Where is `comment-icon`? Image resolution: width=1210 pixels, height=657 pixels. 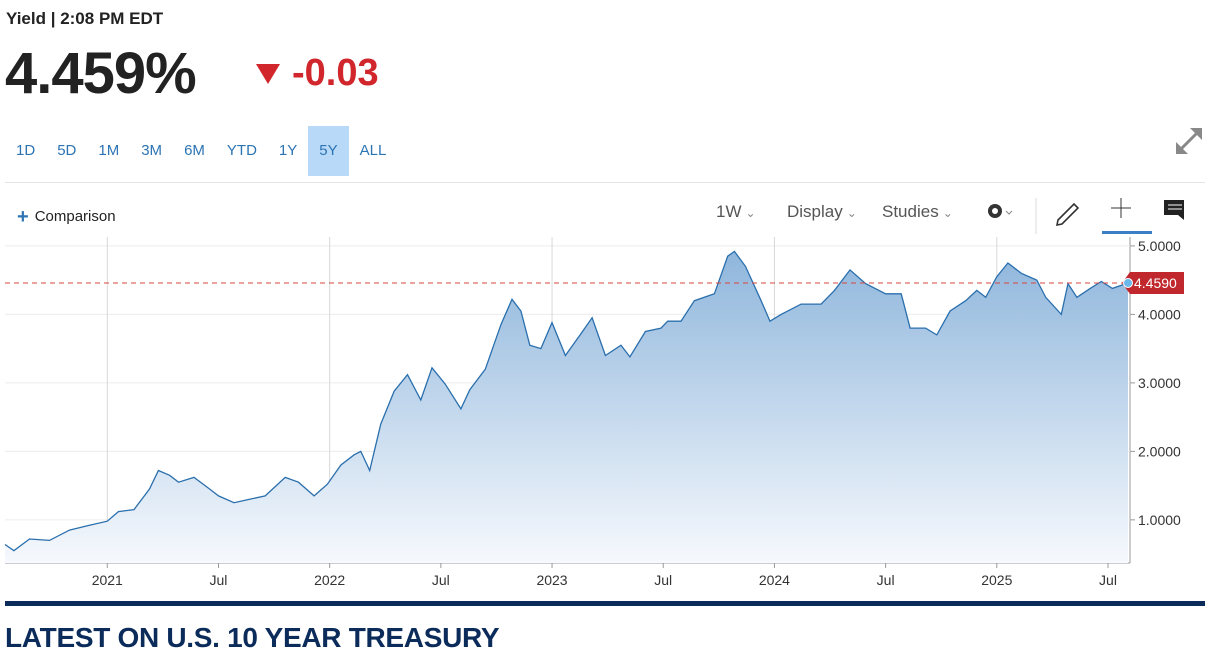 comment-icon is located at coordinates (1174, 210).